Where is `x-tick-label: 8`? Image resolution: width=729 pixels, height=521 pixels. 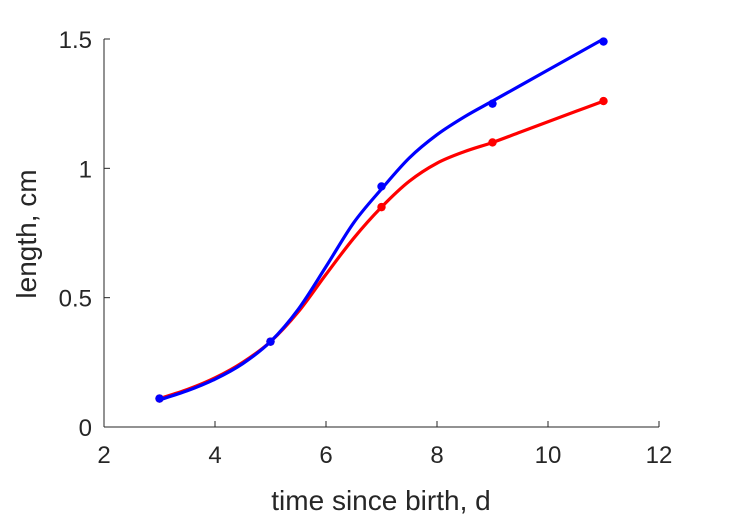 x-tick-label: 8 is located at coordinates (436, 455).